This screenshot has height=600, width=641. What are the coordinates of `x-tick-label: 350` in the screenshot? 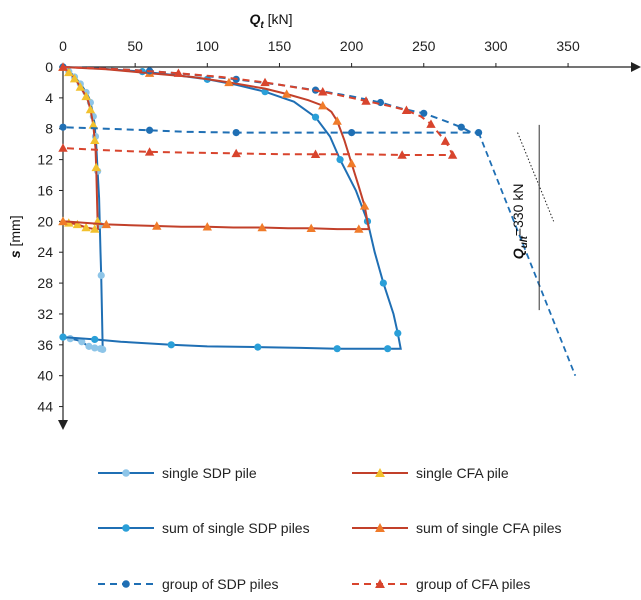 It's located at (568, 46).